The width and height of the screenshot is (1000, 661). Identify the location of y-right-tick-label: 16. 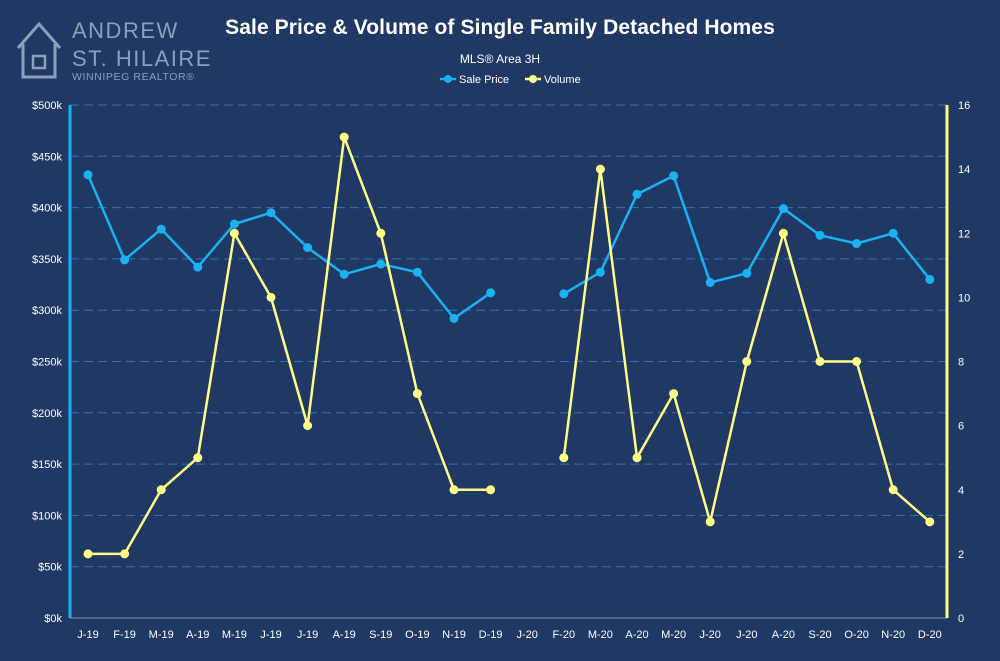
(964, 106).